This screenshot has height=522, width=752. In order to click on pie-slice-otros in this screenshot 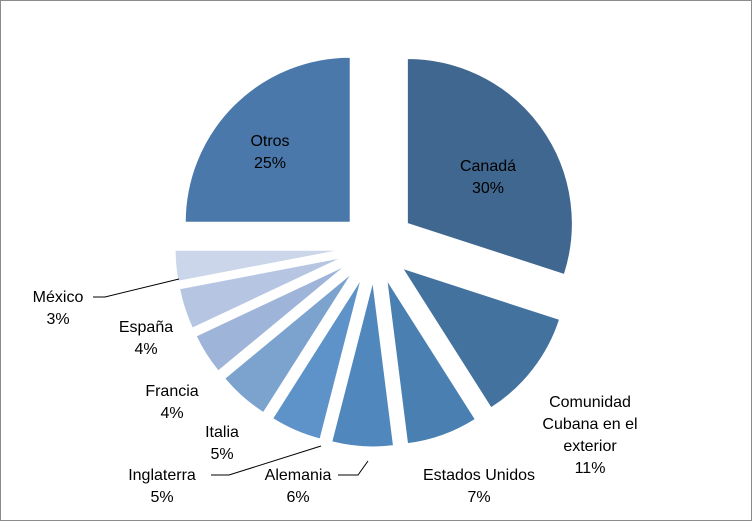, I will do `click(267, 139)`.